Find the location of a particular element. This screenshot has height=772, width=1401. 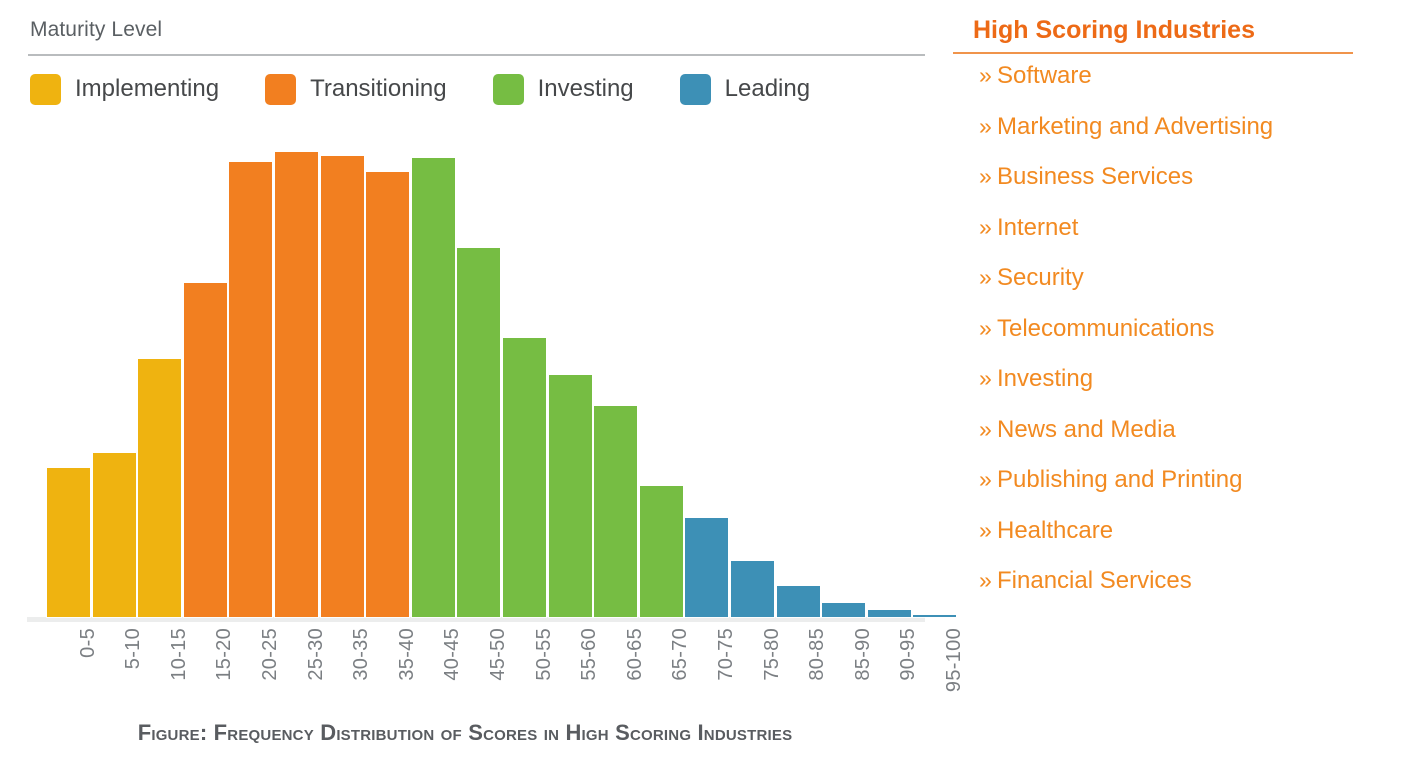

industry-name: Publishing and Printing is located at coordinates (1120, 479).